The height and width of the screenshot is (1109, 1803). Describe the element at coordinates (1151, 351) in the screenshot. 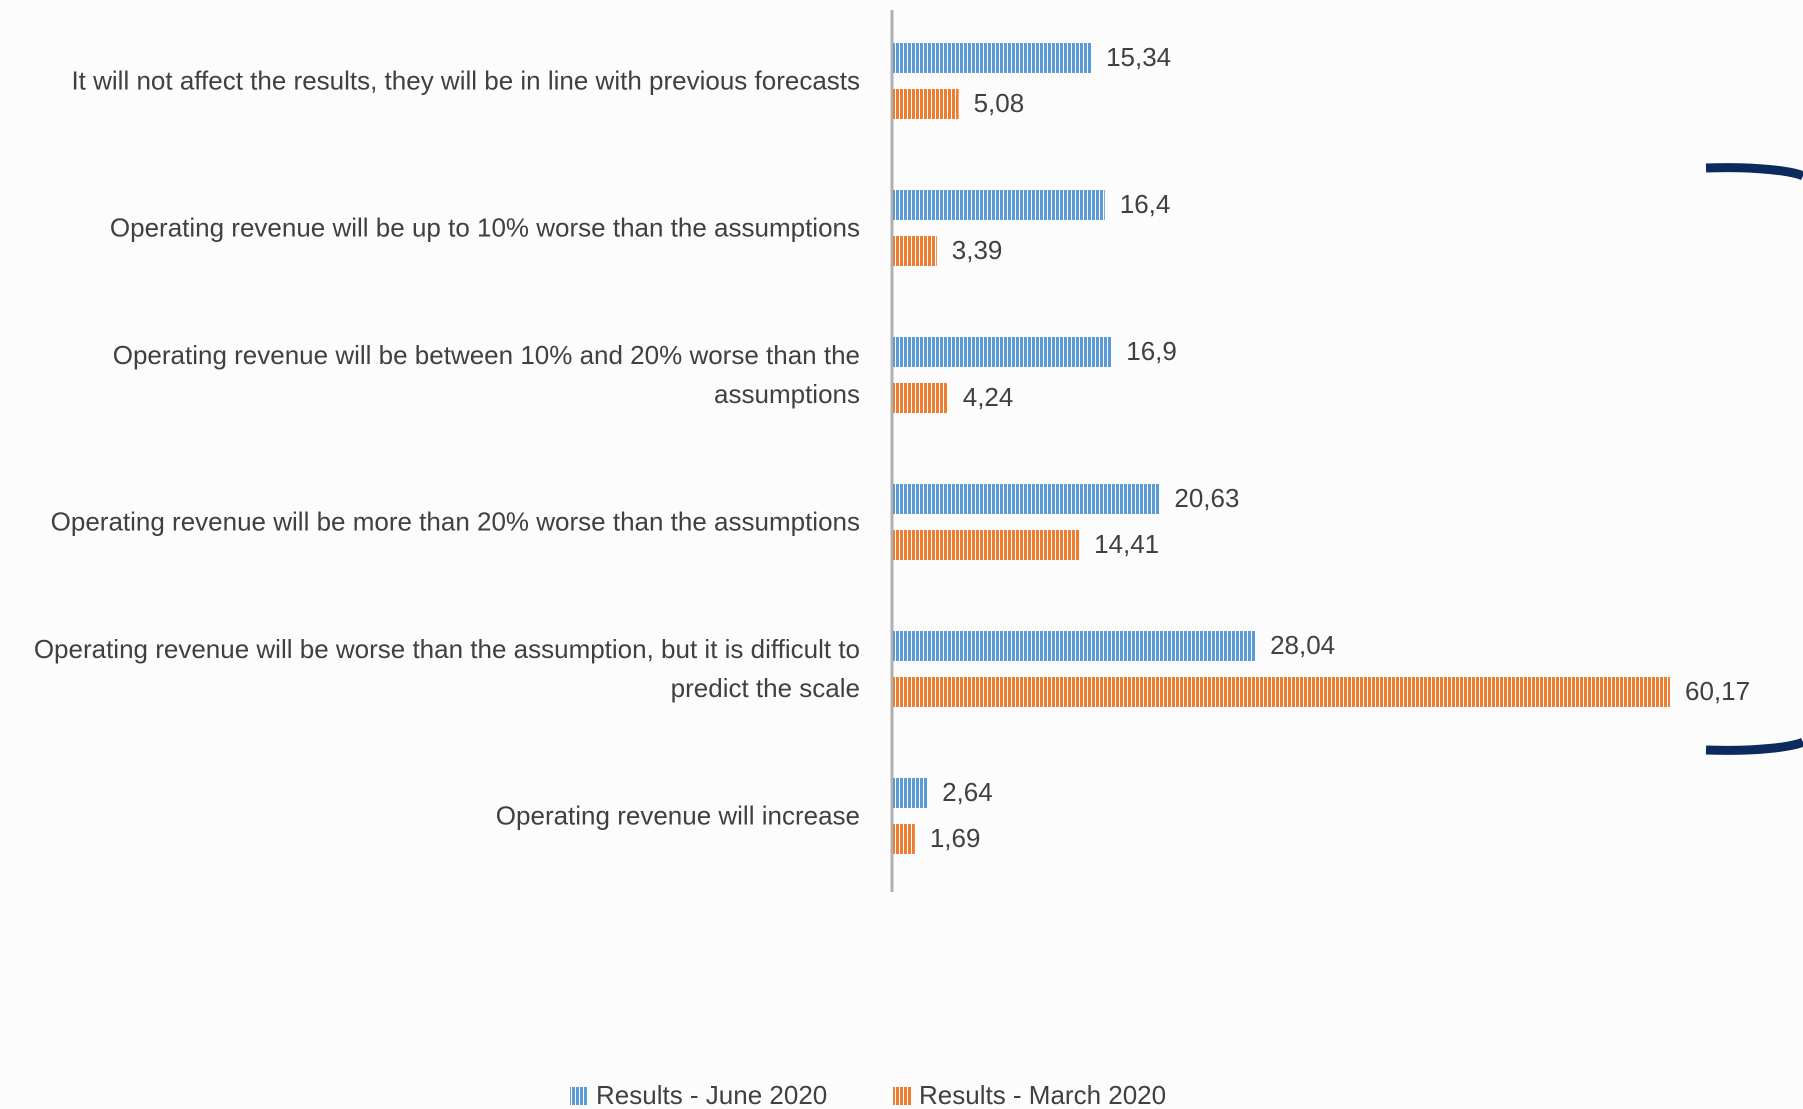

I see `data-label: 16,9` at that location.